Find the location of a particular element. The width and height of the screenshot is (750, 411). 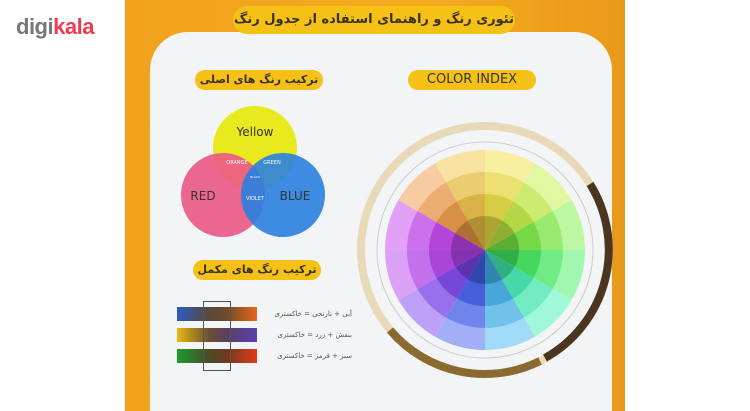

blue-orange-bar is located at coordinates (217, 314).